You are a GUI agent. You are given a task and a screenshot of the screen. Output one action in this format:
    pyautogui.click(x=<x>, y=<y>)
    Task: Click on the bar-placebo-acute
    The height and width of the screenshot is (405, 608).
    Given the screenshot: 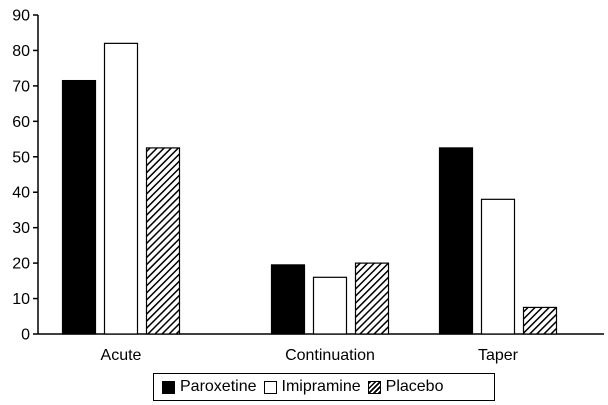 What is the action you would take?
    pyautogui.click(x=163, y=241)
    